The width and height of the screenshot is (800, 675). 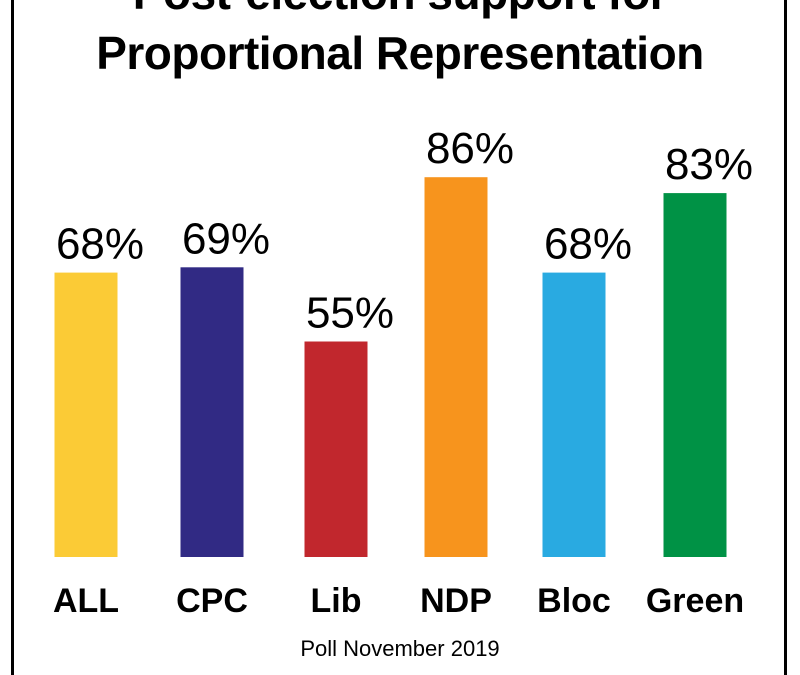 I want to click on chart-title-line-1: Post-election support for, so click(x=400, y=10).